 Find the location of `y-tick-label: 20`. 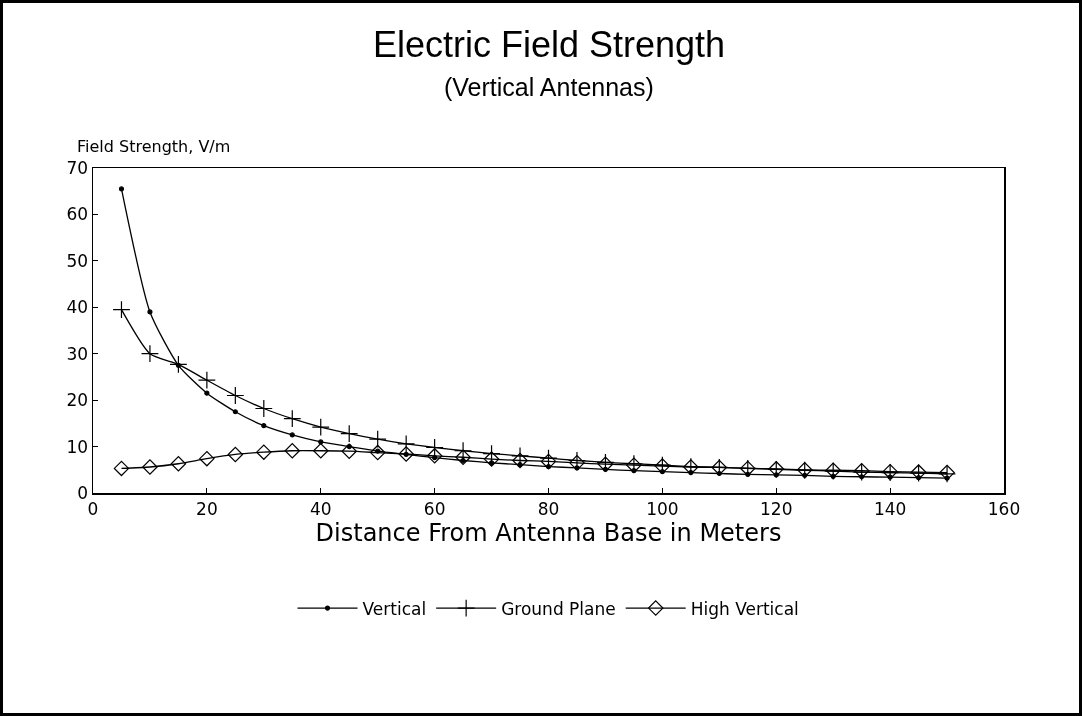

y-tick-label: 20 is located at coordinates (77, 400).